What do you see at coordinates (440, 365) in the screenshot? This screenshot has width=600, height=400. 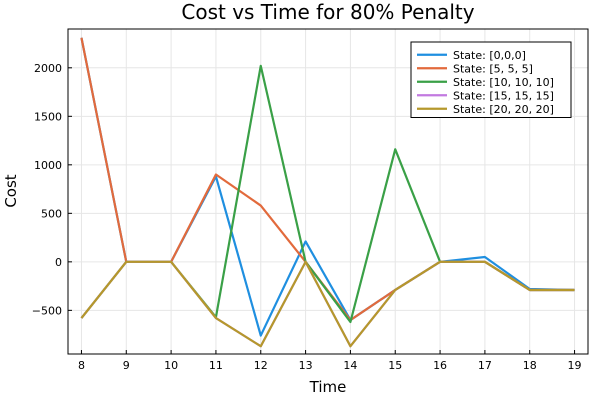 I see `x-tick-label: 16` at bounding box center [440, 365].